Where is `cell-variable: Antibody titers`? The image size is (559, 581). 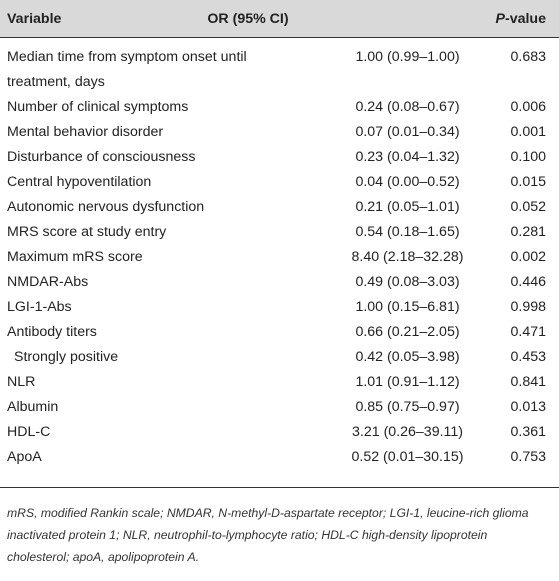 cell-variable: Antibody titers is located at coordinates (52, 332).